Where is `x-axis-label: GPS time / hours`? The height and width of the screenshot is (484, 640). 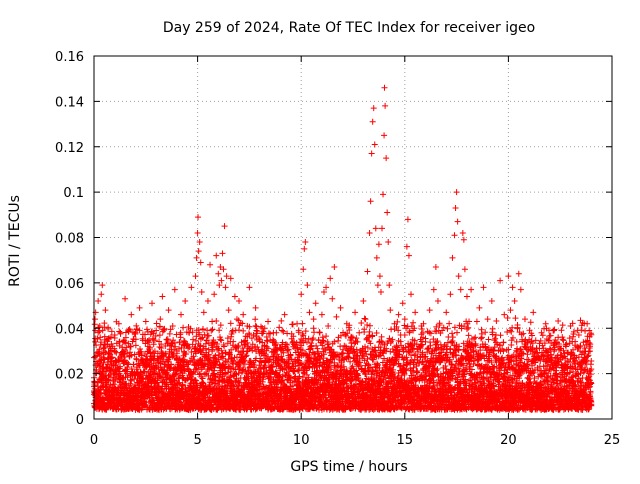 x-axis-label: GPS time / hours is located at coordinates (348, 467).